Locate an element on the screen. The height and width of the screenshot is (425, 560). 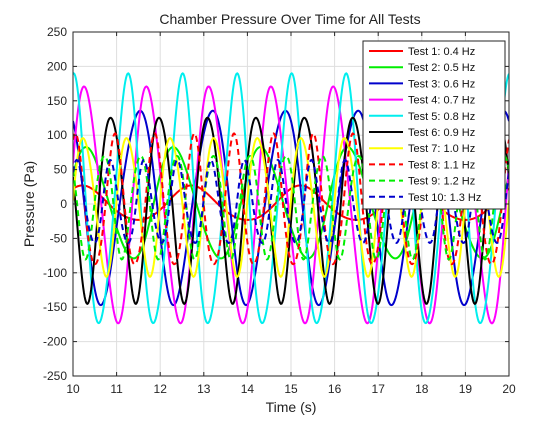
y-tick-label: 150 is located at coordinates (57, 101).